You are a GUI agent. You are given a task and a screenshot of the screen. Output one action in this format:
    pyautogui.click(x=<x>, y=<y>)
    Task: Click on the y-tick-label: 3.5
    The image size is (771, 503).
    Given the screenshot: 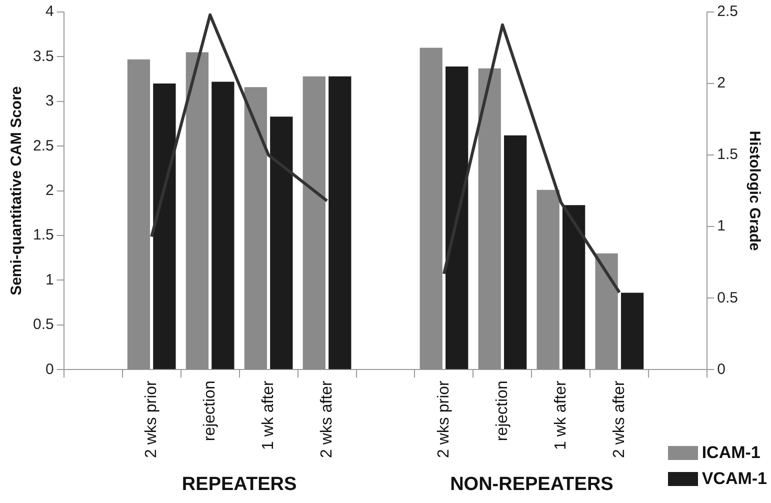 What is the action you would take?
    pyautogui.click(x=43, y=56)
    